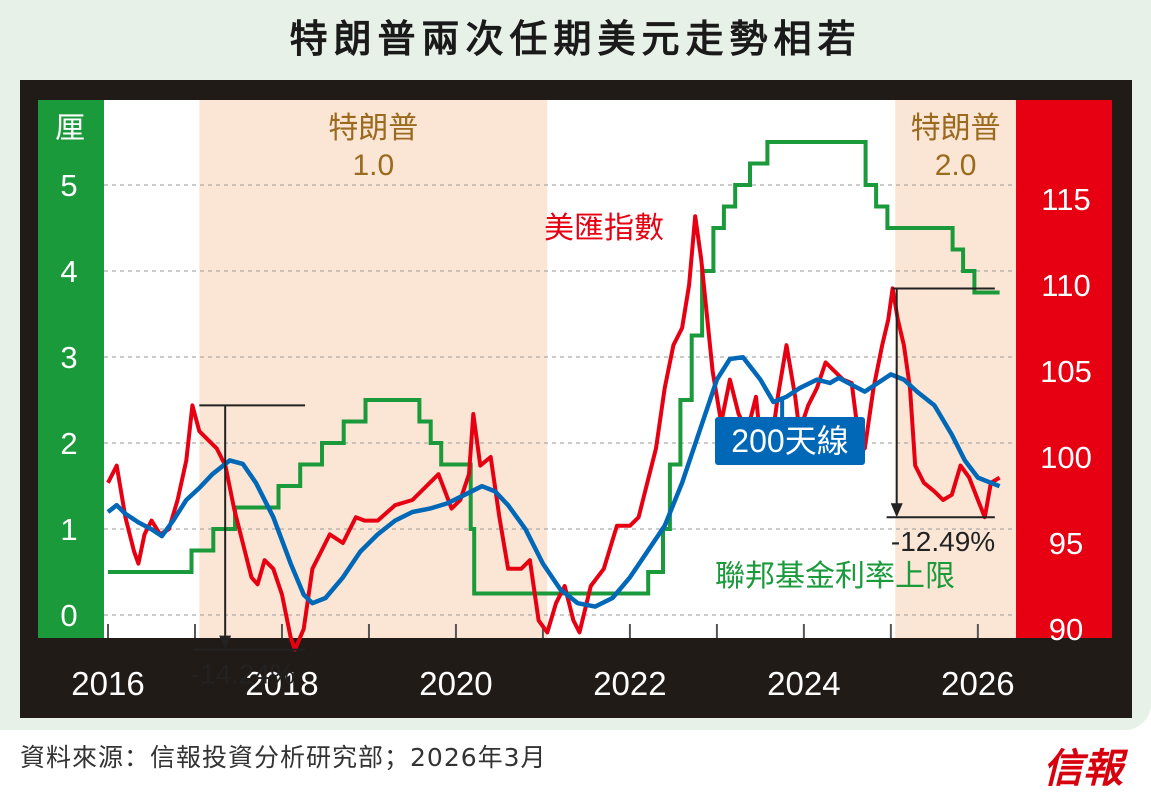 Image resolution: width=1151 pixels, height=796 pixels. I want to click on x-label-2024: 2024, so click(803, 683).